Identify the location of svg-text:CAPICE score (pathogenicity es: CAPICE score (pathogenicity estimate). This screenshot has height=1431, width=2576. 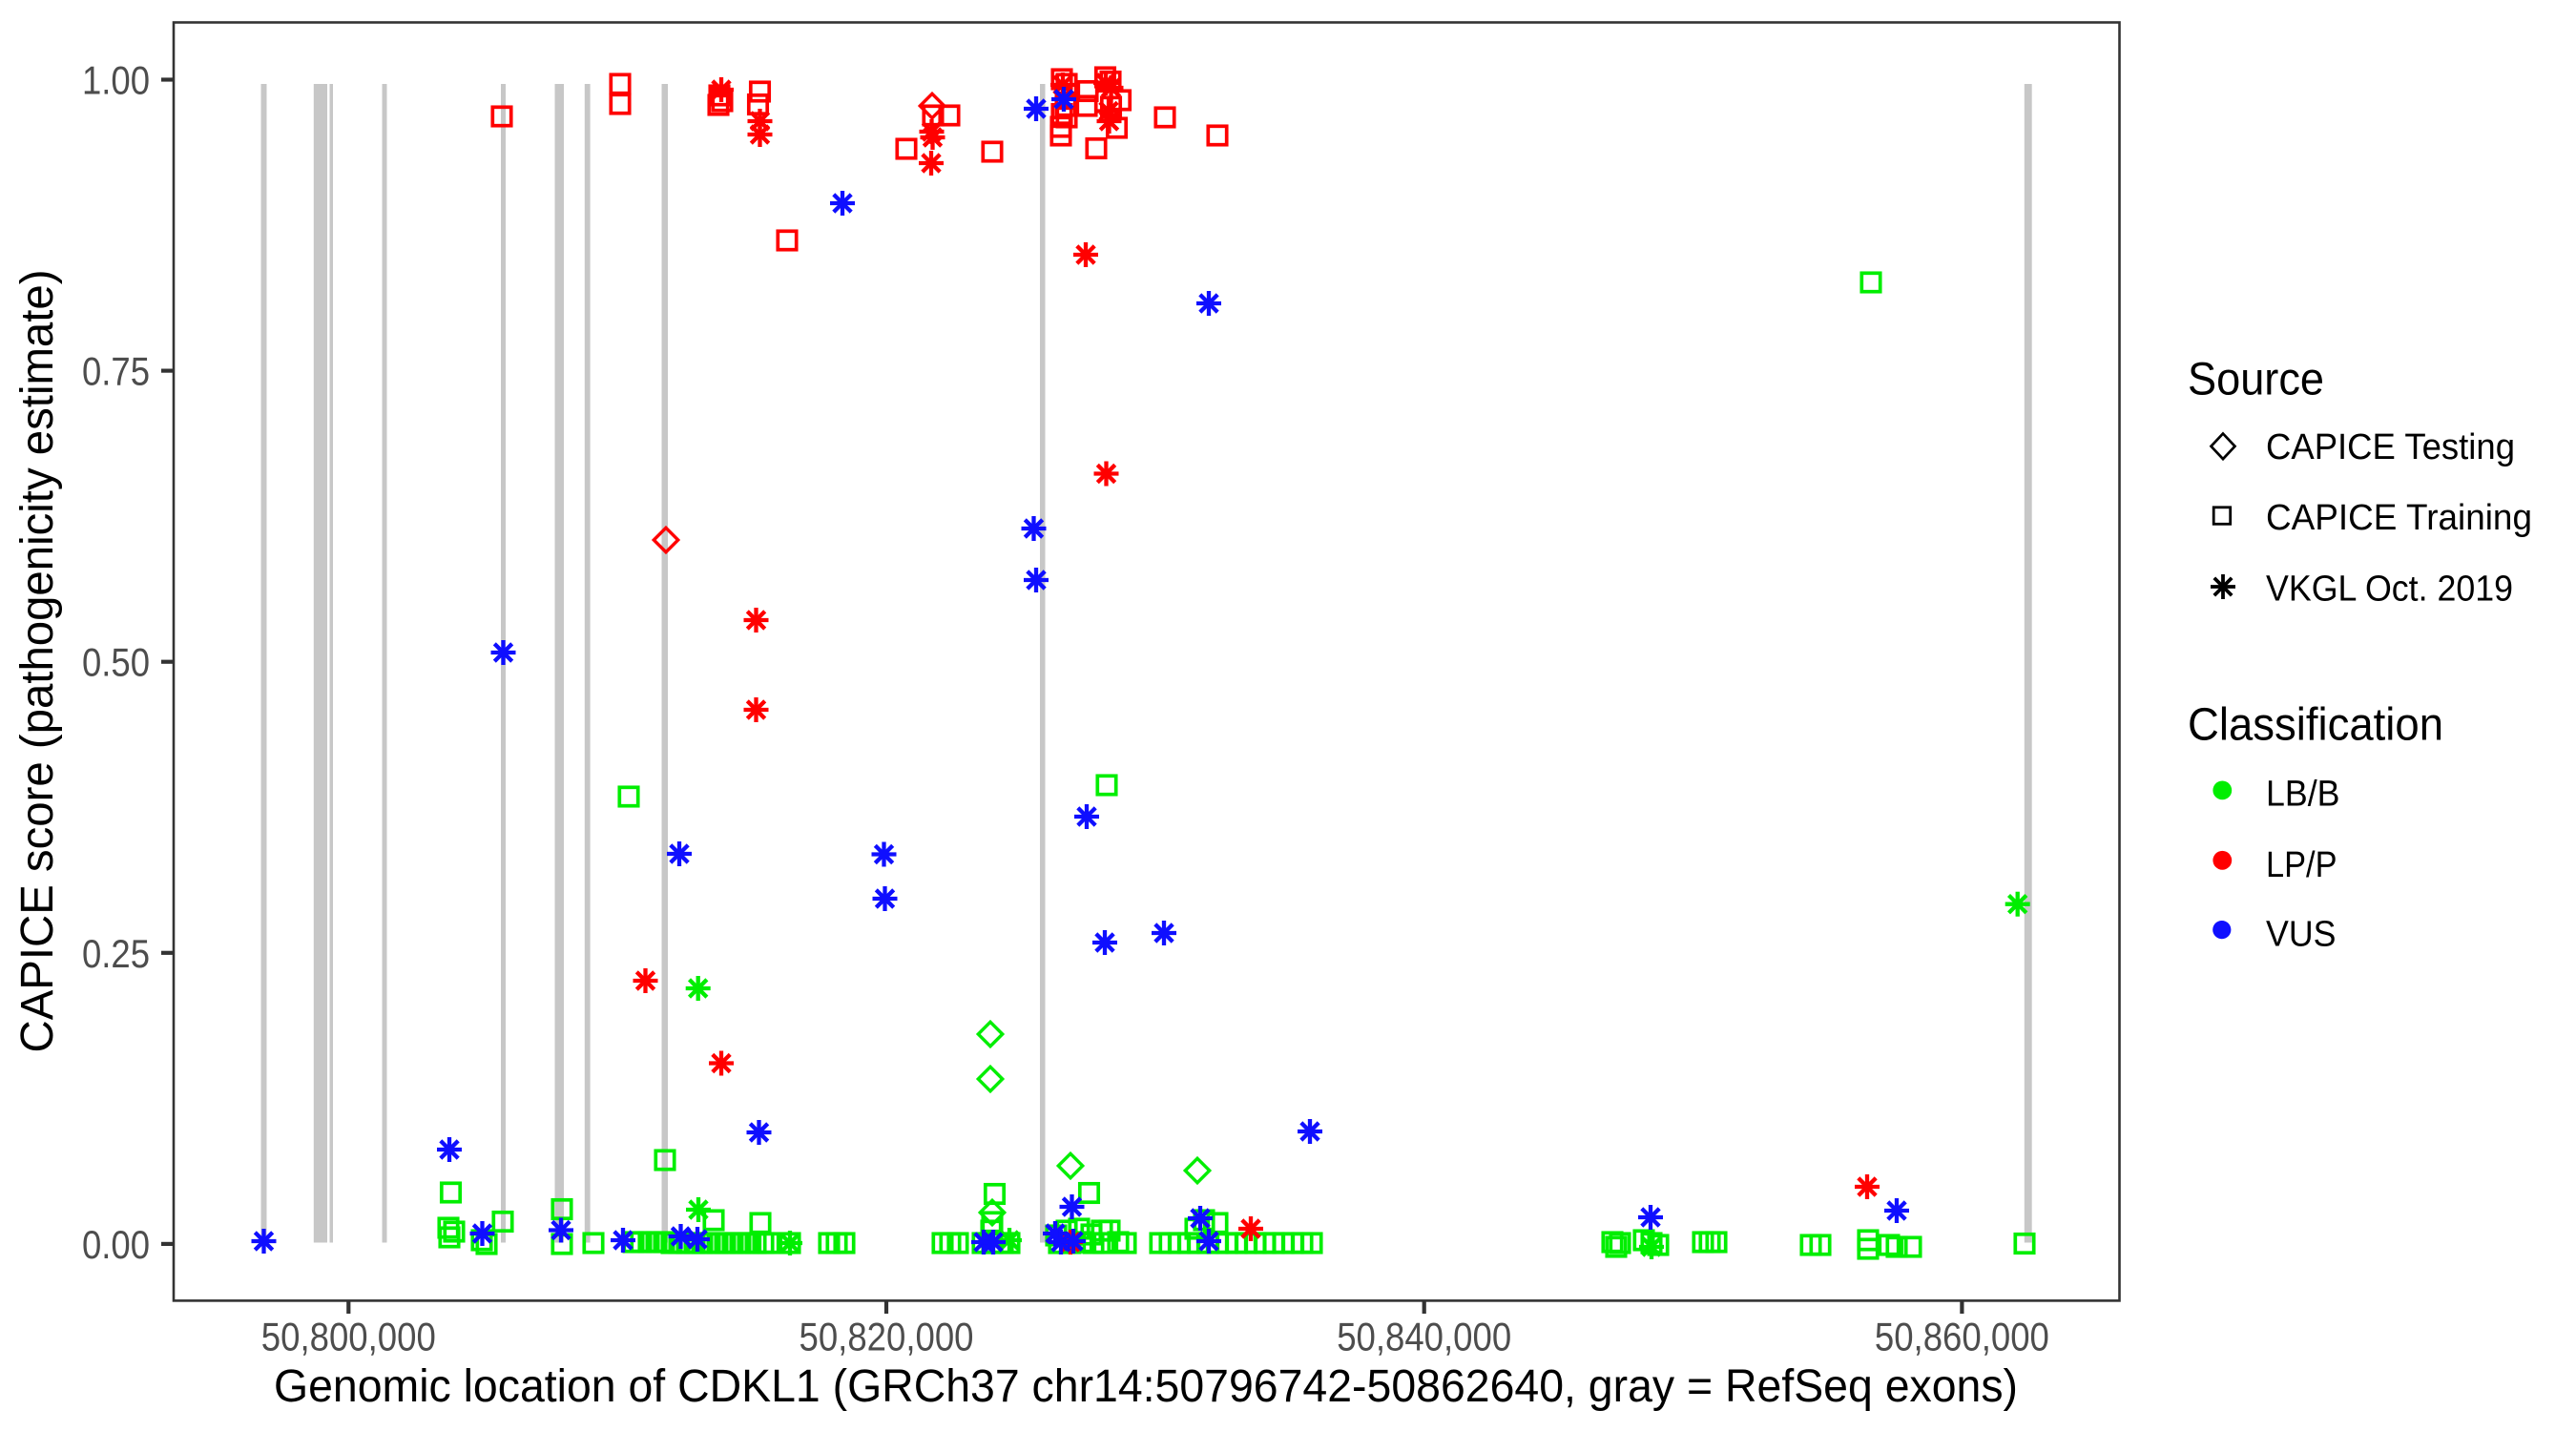
(37, 661).